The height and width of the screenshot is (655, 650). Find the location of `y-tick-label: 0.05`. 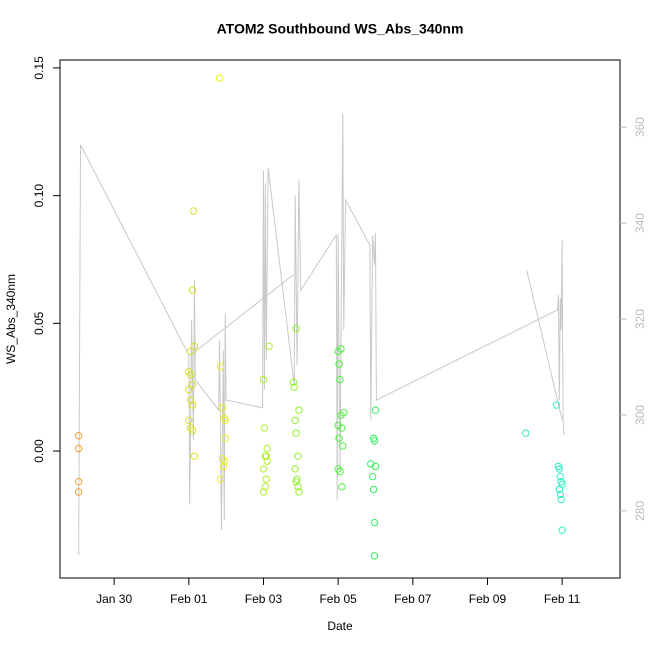

y-tick-label: 0.05 is located at coordinates (39, 323).